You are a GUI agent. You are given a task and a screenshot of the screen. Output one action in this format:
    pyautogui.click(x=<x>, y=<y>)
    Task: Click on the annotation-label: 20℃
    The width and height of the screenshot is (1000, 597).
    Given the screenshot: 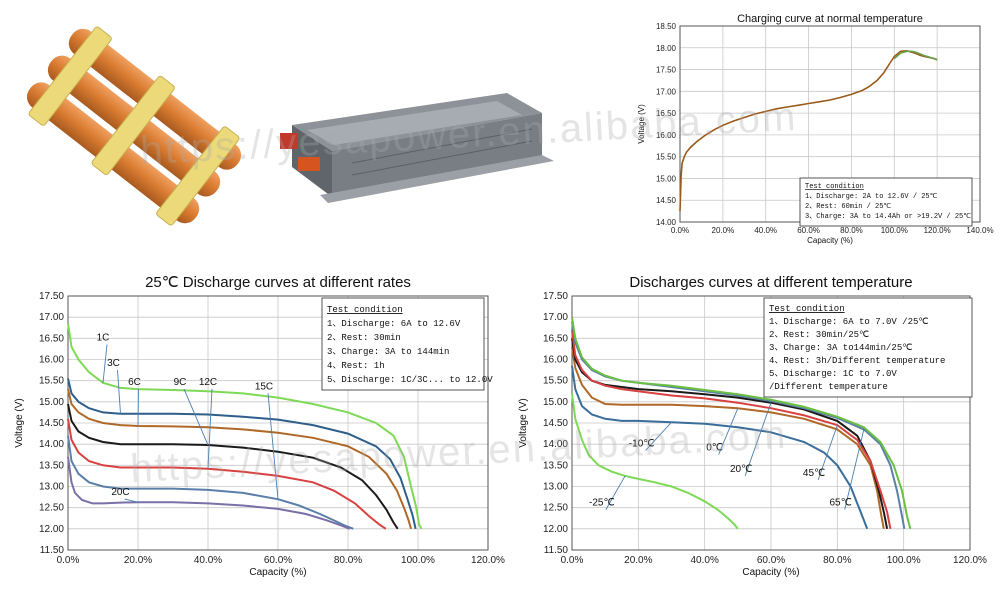 What is the action you would take?
    pyautogui.click(x=741, y=469)
    